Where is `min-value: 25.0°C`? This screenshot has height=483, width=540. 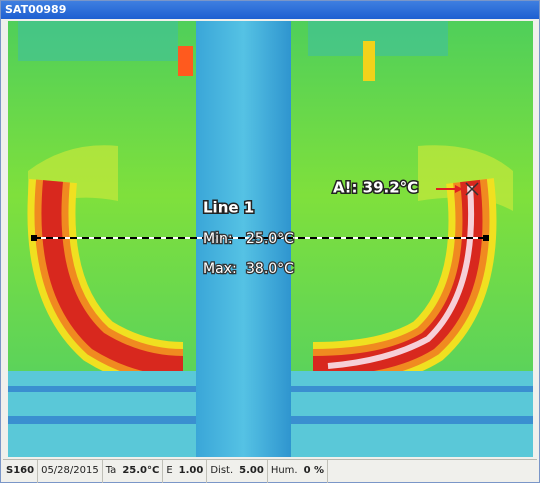
min-value: 25.0°C is located at coordinates (270, 239).